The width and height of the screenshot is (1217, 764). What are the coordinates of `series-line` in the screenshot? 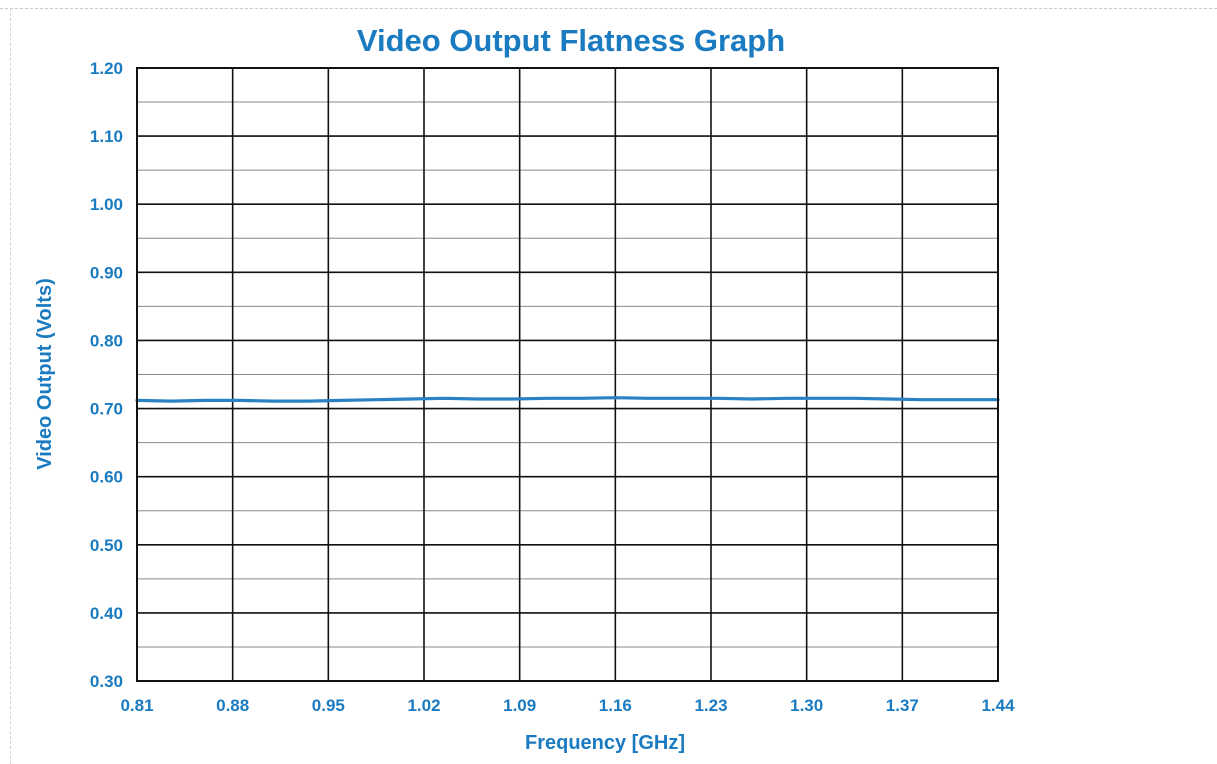 It's located at (567, 399).